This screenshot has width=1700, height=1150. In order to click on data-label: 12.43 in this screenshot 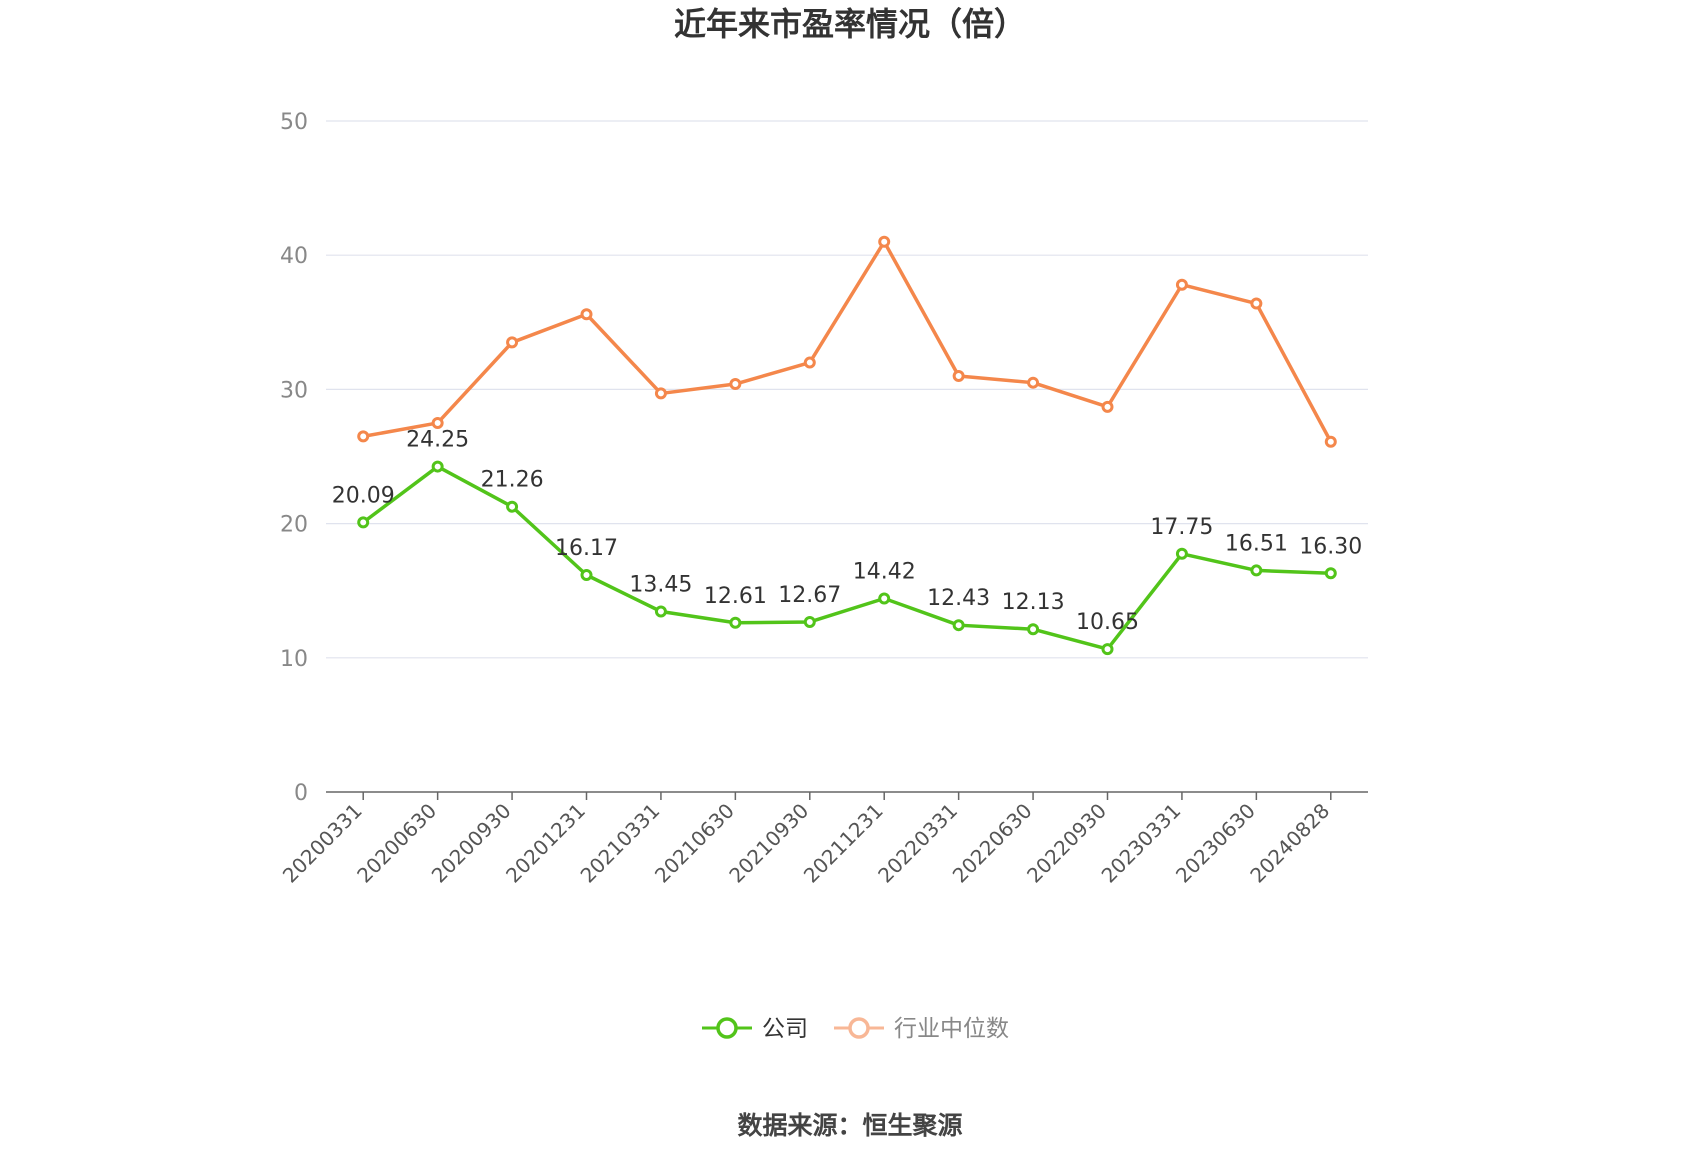, I will do `click(958, 598)`.